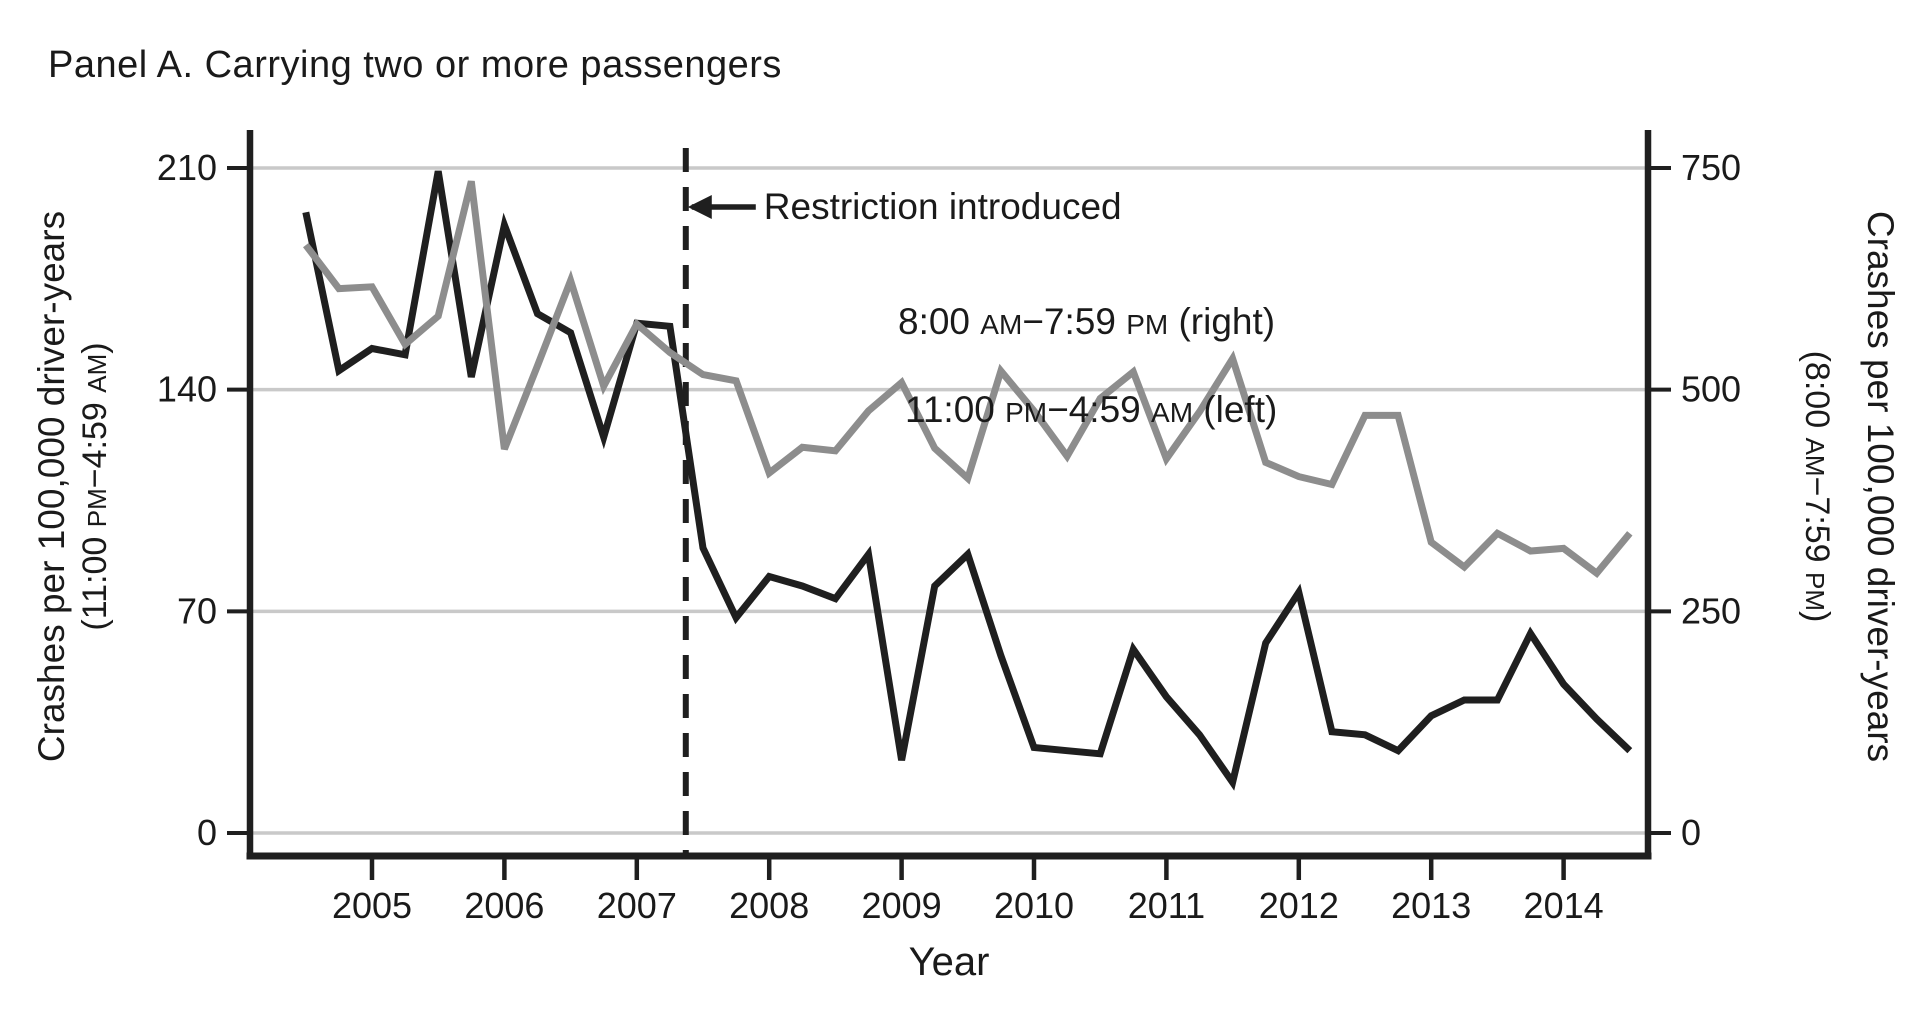 The height and width of the screenshot is (1018, 1932). What do you see at coordinates (1691, 832) in the screenshot?
I see `right-tick-label-0: 0` at bounding box center [1691, 832].